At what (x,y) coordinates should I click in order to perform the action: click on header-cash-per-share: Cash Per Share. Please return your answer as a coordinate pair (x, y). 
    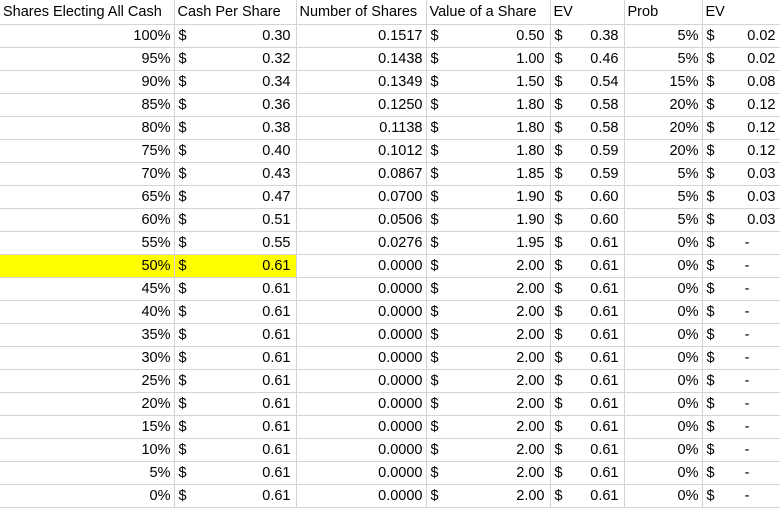
    Looking at the image, I should click on (235, 12).